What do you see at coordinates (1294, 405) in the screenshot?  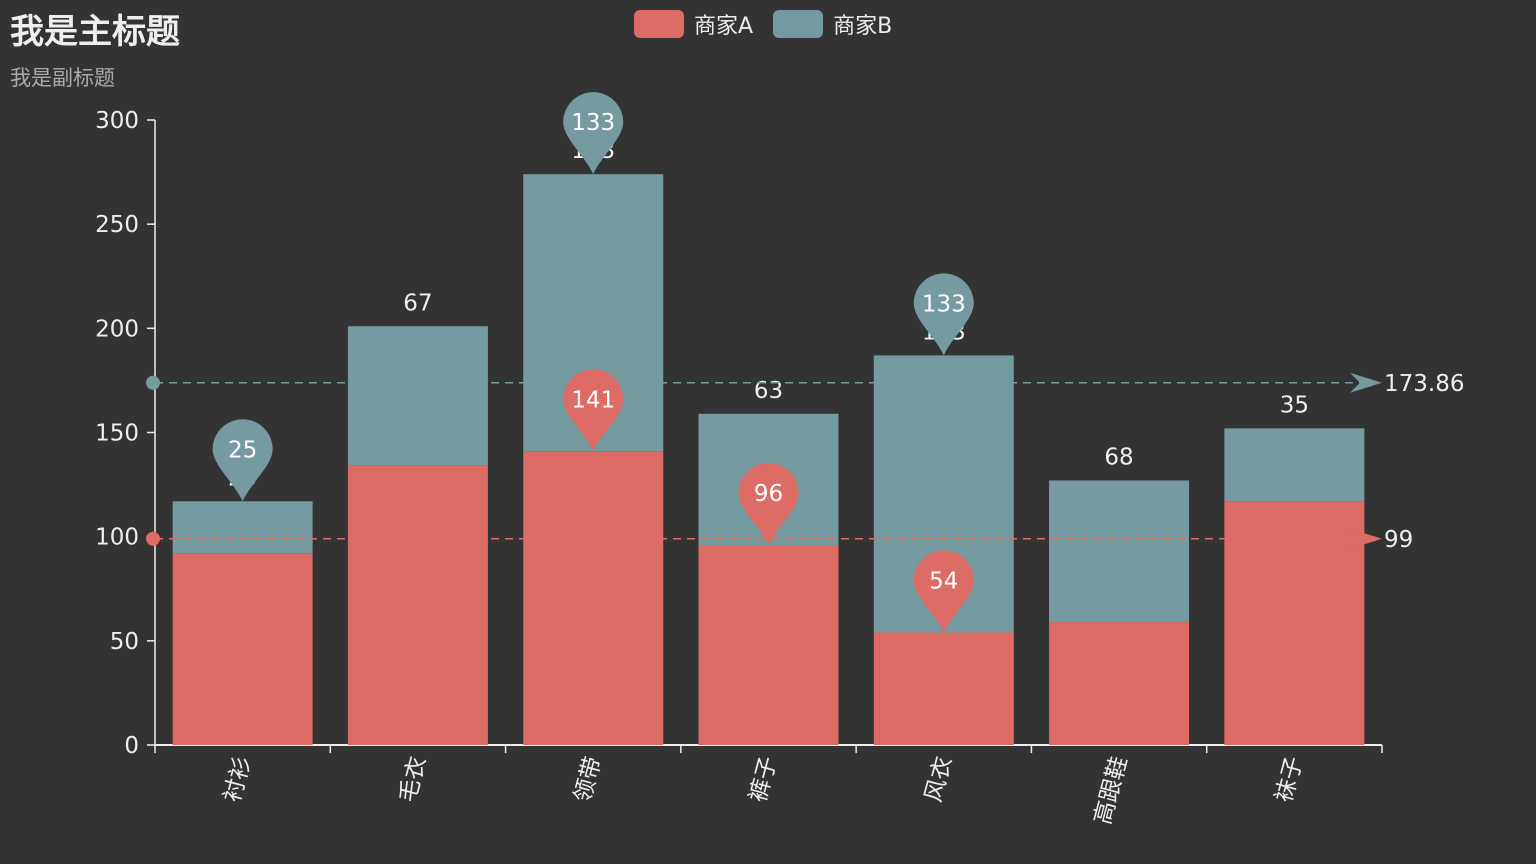 I see `data-label: 35` at bounding box center [1294, 405].